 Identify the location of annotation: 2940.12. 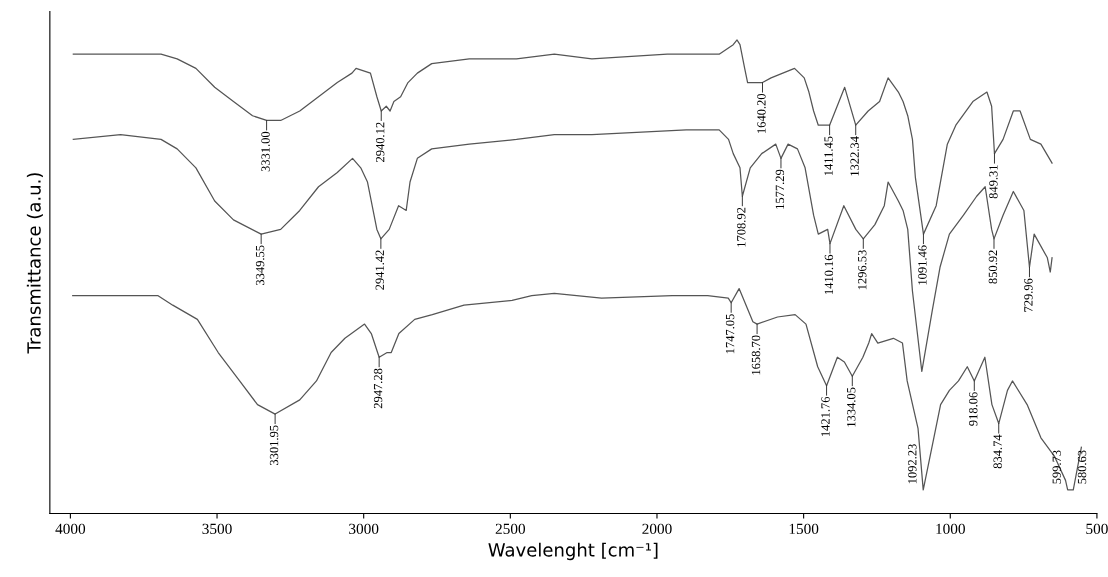
(380, 142).